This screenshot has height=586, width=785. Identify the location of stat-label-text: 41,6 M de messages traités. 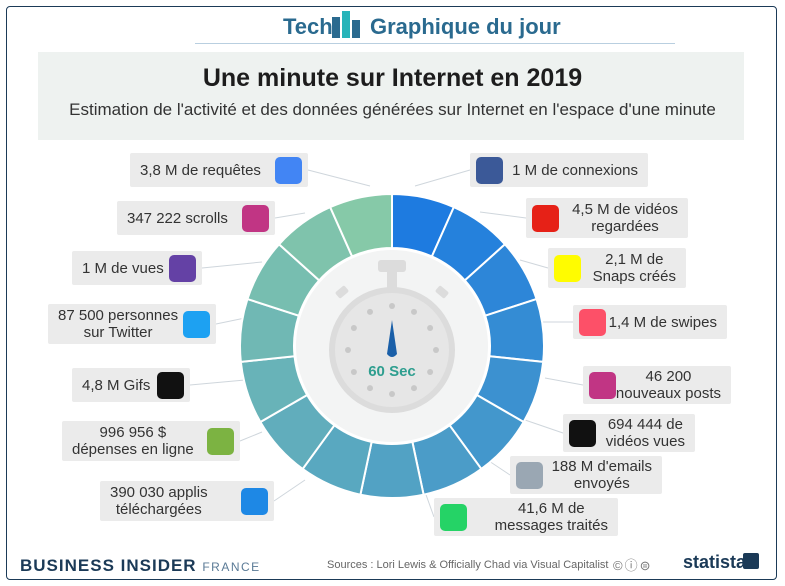
(551, 517).